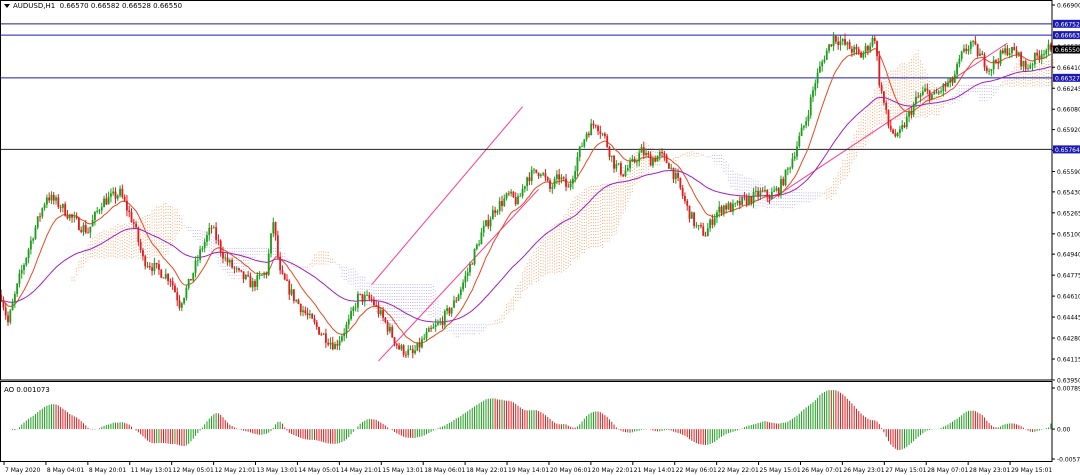 The width and height of the screenshot is (1080, 475). I want to click on x-tick-label: 14 May 21:01, so click(360, 470).